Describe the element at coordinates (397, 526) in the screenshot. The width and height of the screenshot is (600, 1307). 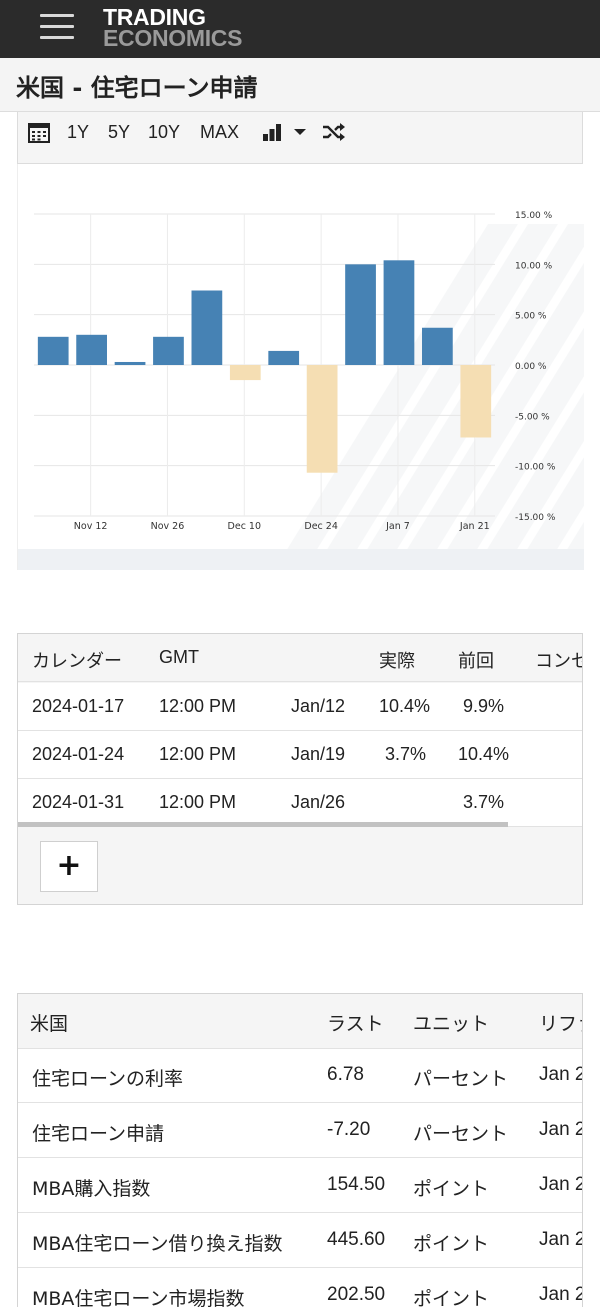
I see `x-tick-label: Jan 7` at that location.